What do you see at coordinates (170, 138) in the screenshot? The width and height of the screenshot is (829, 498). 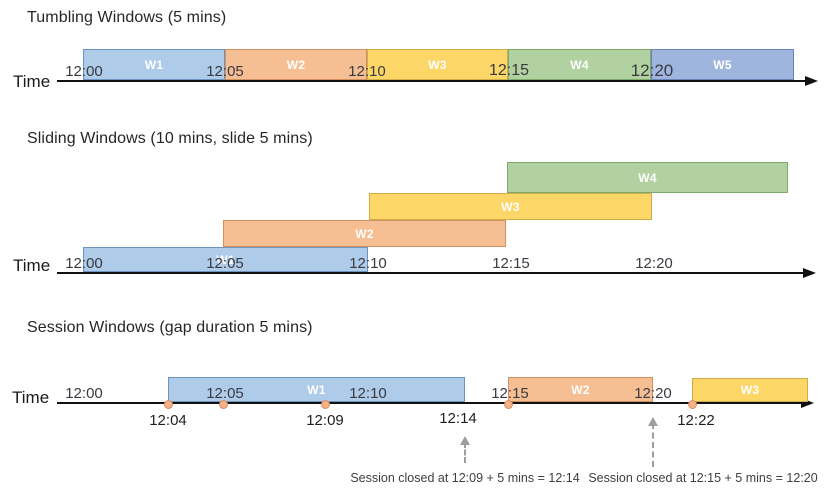 I see `sliding-section-title: Sliding Windows (10 mins, slide 5 mins)` at bounding box center [170, 138].